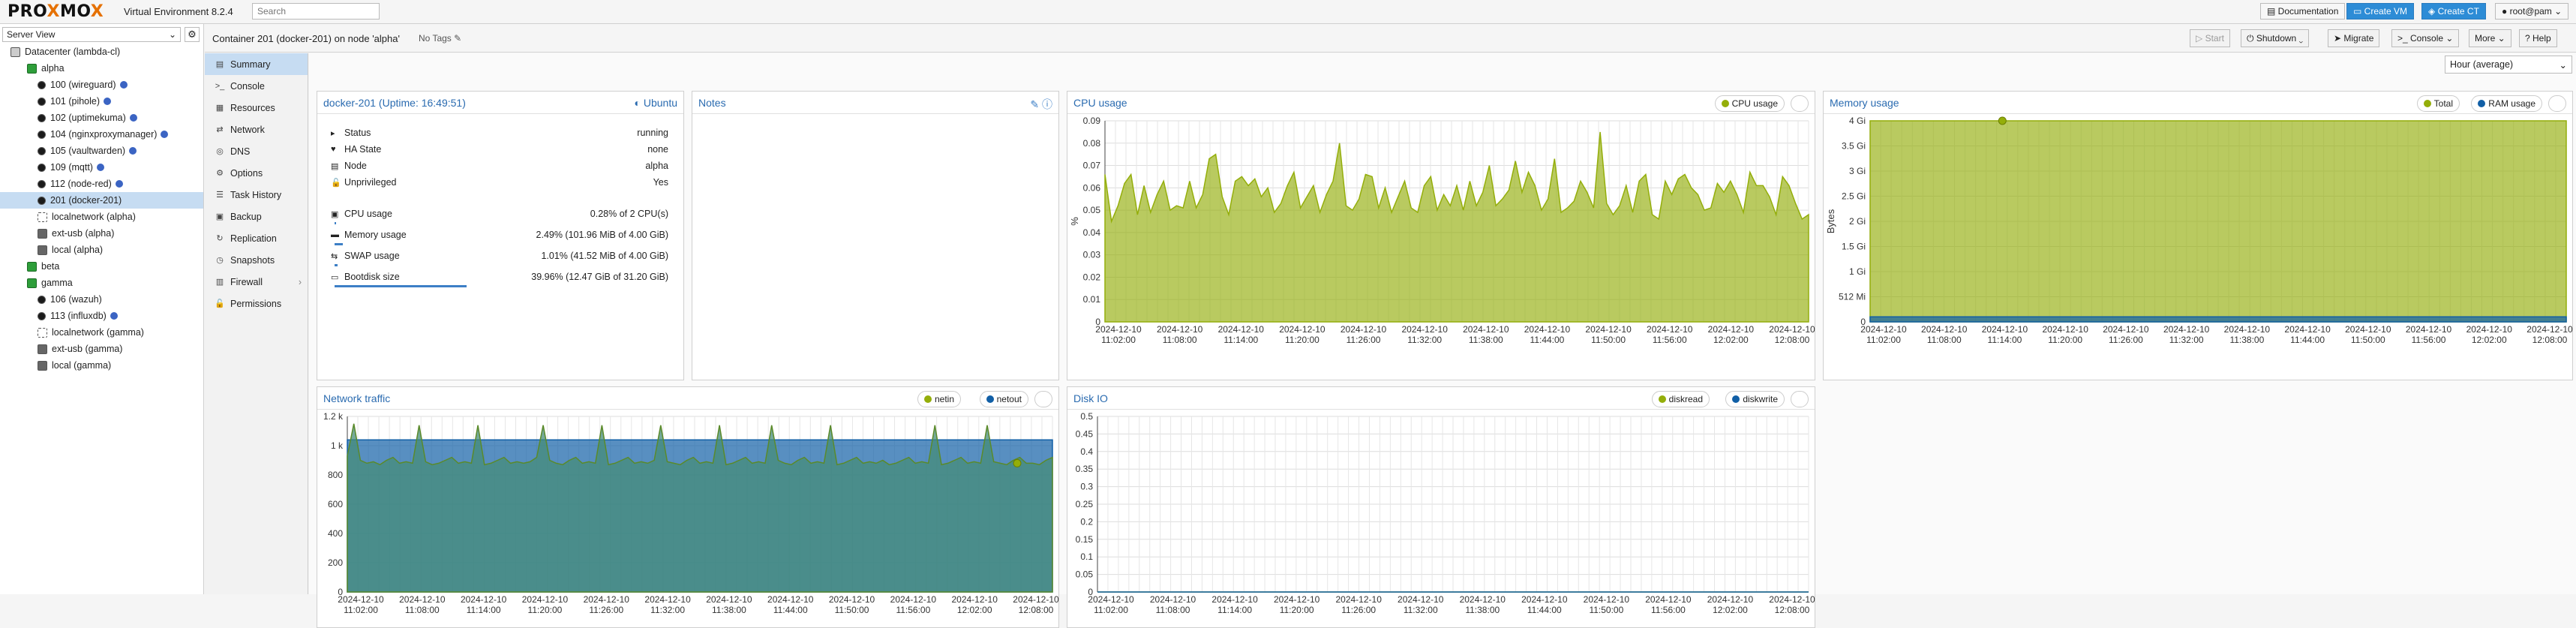  Describe the element at coordinates (256, 260) in the screenshot. I see `menu-item-snapshots: ◷ Snapshots` at that location.